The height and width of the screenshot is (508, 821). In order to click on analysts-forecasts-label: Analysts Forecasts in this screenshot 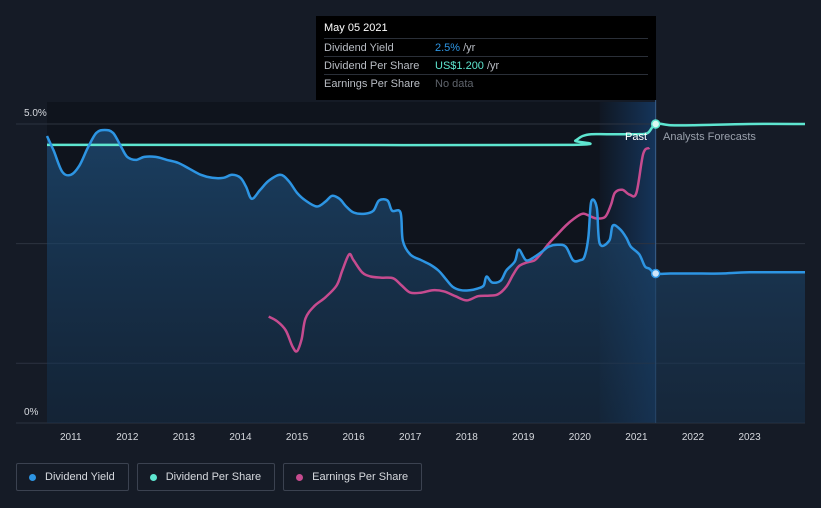, I will do `click(709, 137)`.